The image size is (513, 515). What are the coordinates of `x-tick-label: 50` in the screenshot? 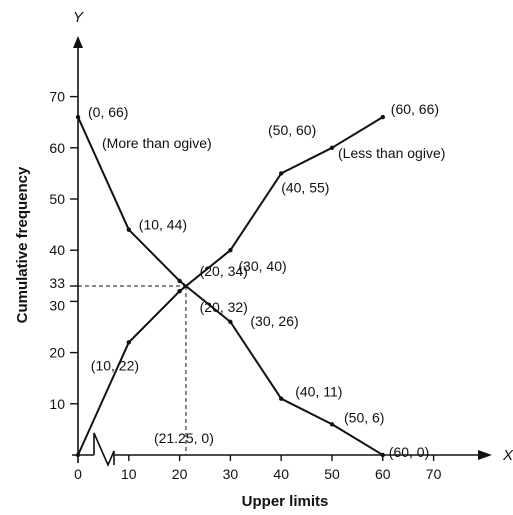 It's located at (332, 474).